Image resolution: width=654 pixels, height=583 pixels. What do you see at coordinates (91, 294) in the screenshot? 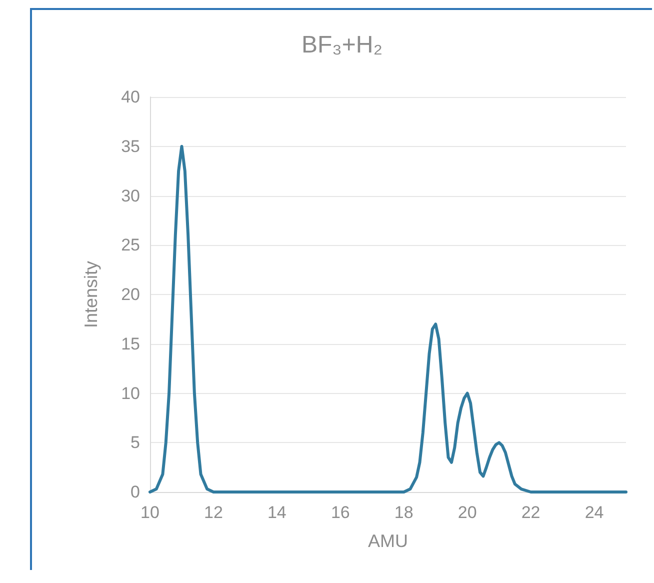
I see `y-axis-title: Intensity` at bounding box center [91, 294].